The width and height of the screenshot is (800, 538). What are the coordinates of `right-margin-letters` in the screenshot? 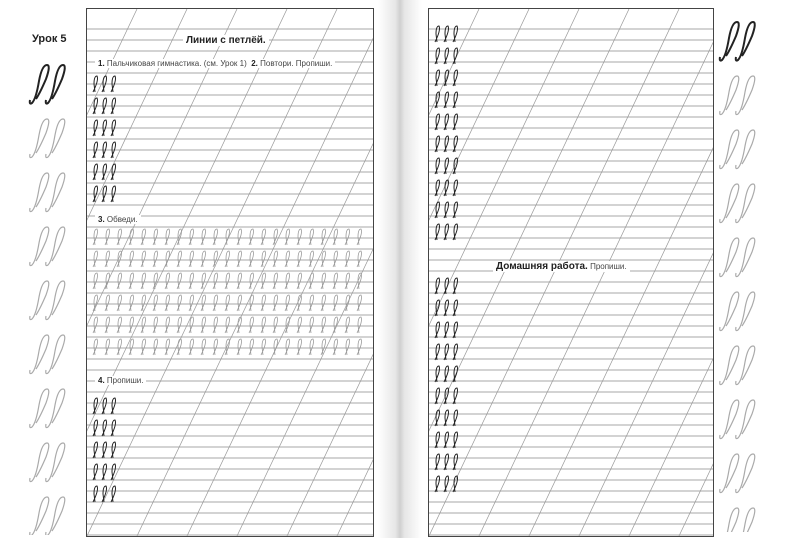 It's located at (737, 276).